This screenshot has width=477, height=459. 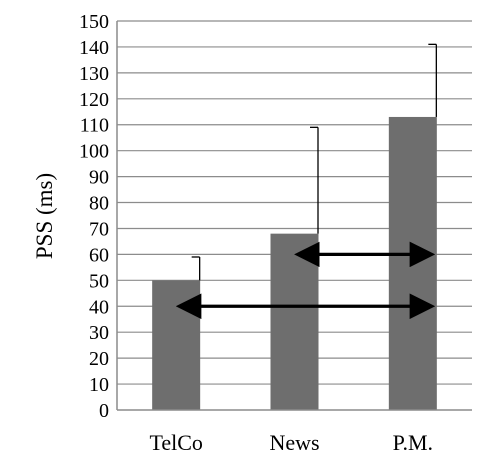 I want to click on y-axis-title: PSS (ms), so click(x=44, y=216).